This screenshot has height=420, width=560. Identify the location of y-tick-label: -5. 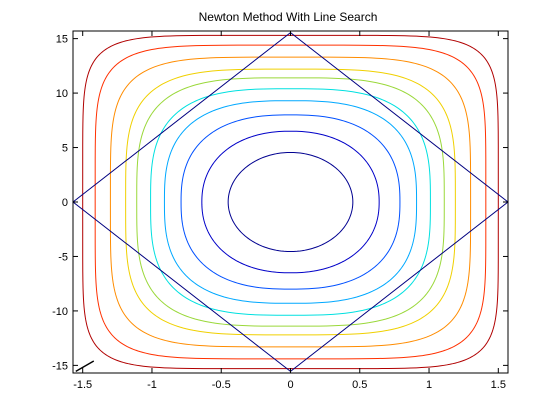
(63, 257).